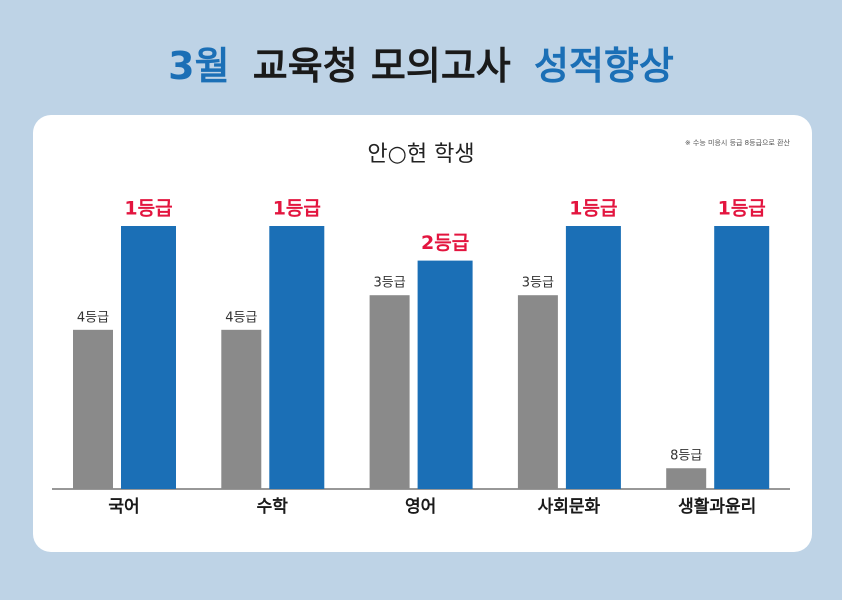 The height and width of the screenshot is (600, 842). I want to click on title-end: 성적향상, so click(604, 66).